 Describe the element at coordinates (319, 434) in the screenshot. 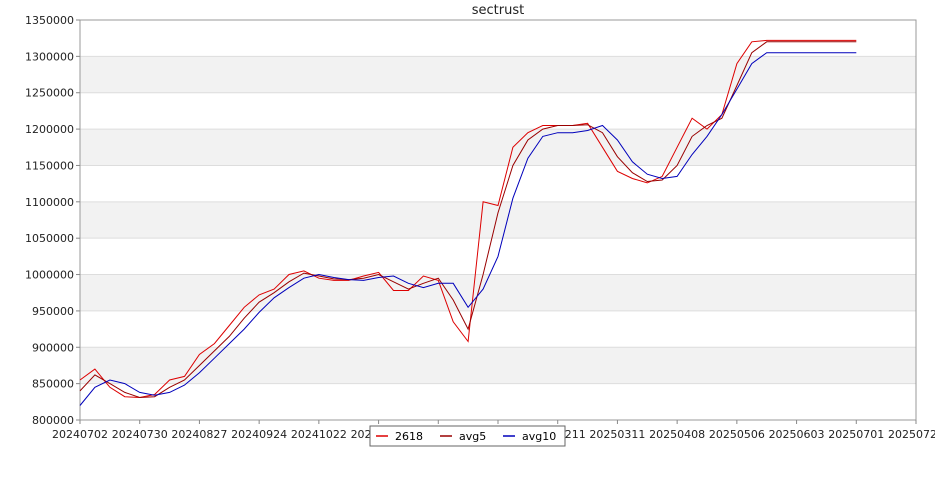

I see `x-tick-label: 20241022` at that location.